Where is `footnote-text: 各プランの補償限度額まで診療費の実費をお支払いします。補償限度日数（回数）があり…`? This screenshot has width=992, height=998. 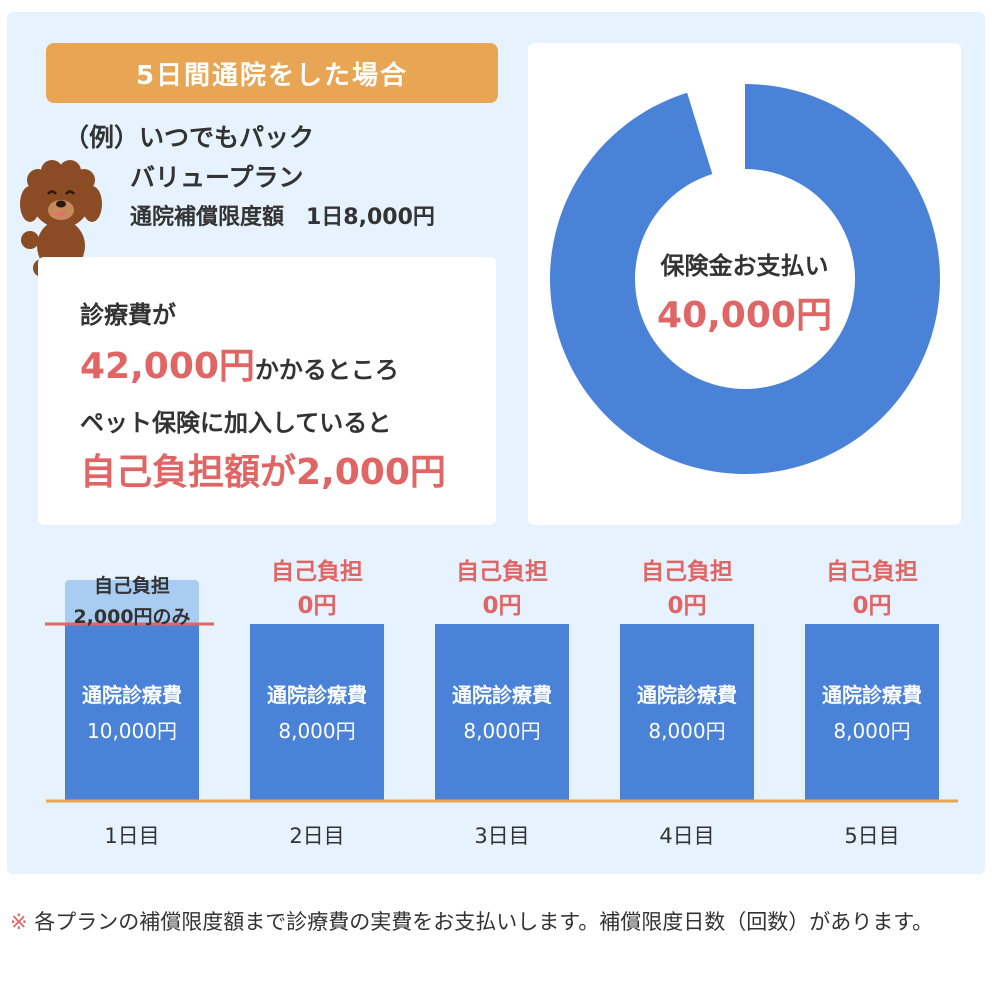
footnote-text: 各プランの補償限度額まで診療費の実費をお支払いします。補償限度日数（回数）があり… is located at coordinates (484, 922).